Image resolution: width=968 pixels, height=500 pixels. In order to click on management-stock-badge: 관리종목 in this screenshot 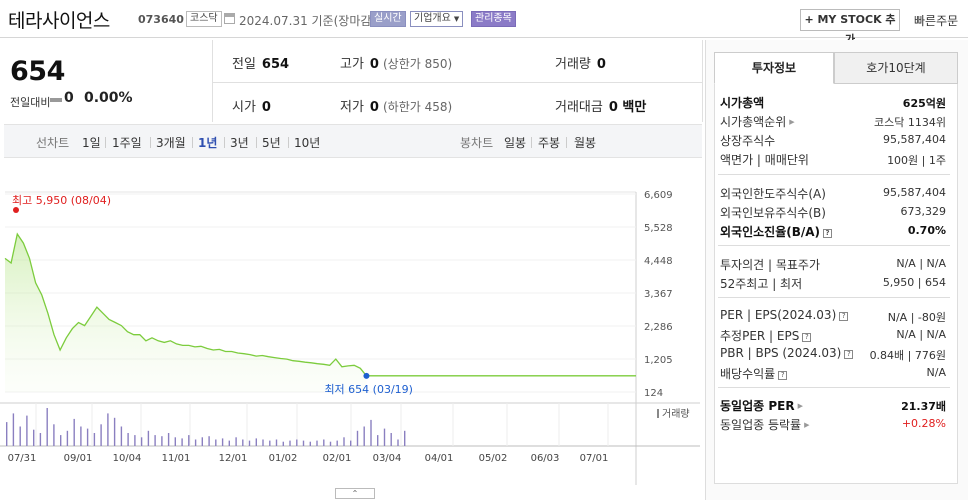, I will do `click(493, 19)`.